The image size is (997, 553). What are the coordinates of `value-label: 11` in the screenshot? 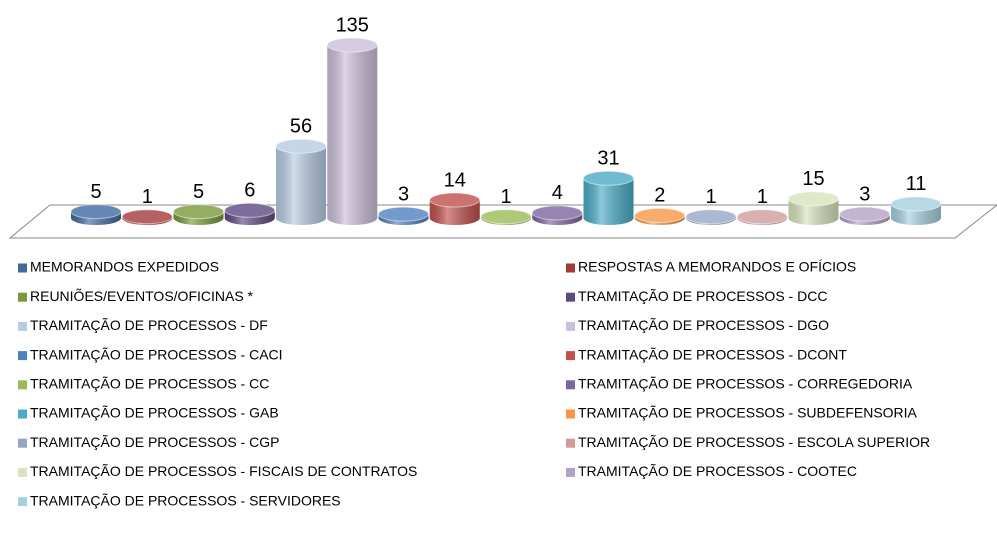 It's located at (916, 184).